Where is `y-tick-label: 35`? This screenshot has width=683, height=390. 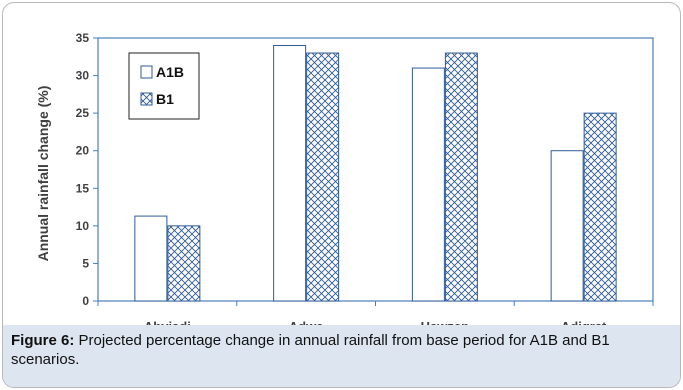 y-tick-label: 35 is located at coordinates (83, 38).